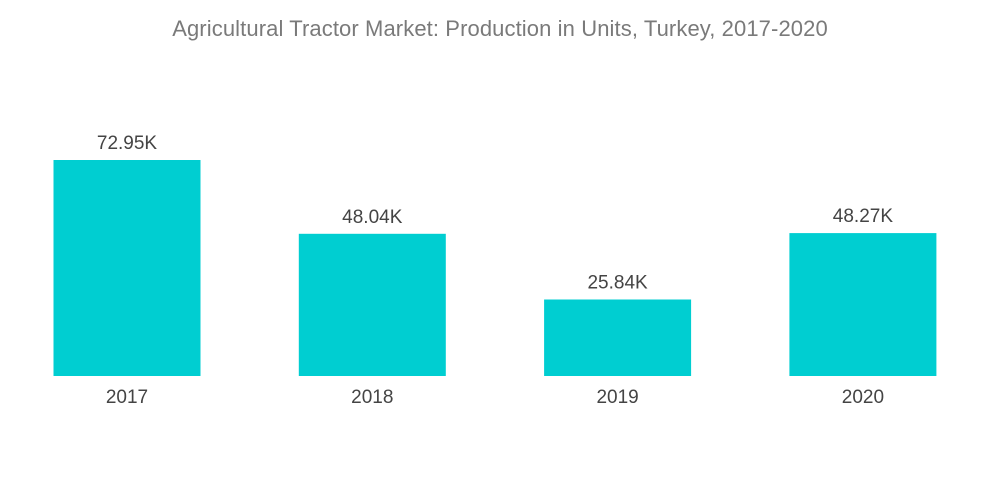 The width and height of the screenshot is (1000, 504). What do you see at coordinates (127, 268) in the screenshot?
I see `bar-2017` at bounding box center [127, 268].